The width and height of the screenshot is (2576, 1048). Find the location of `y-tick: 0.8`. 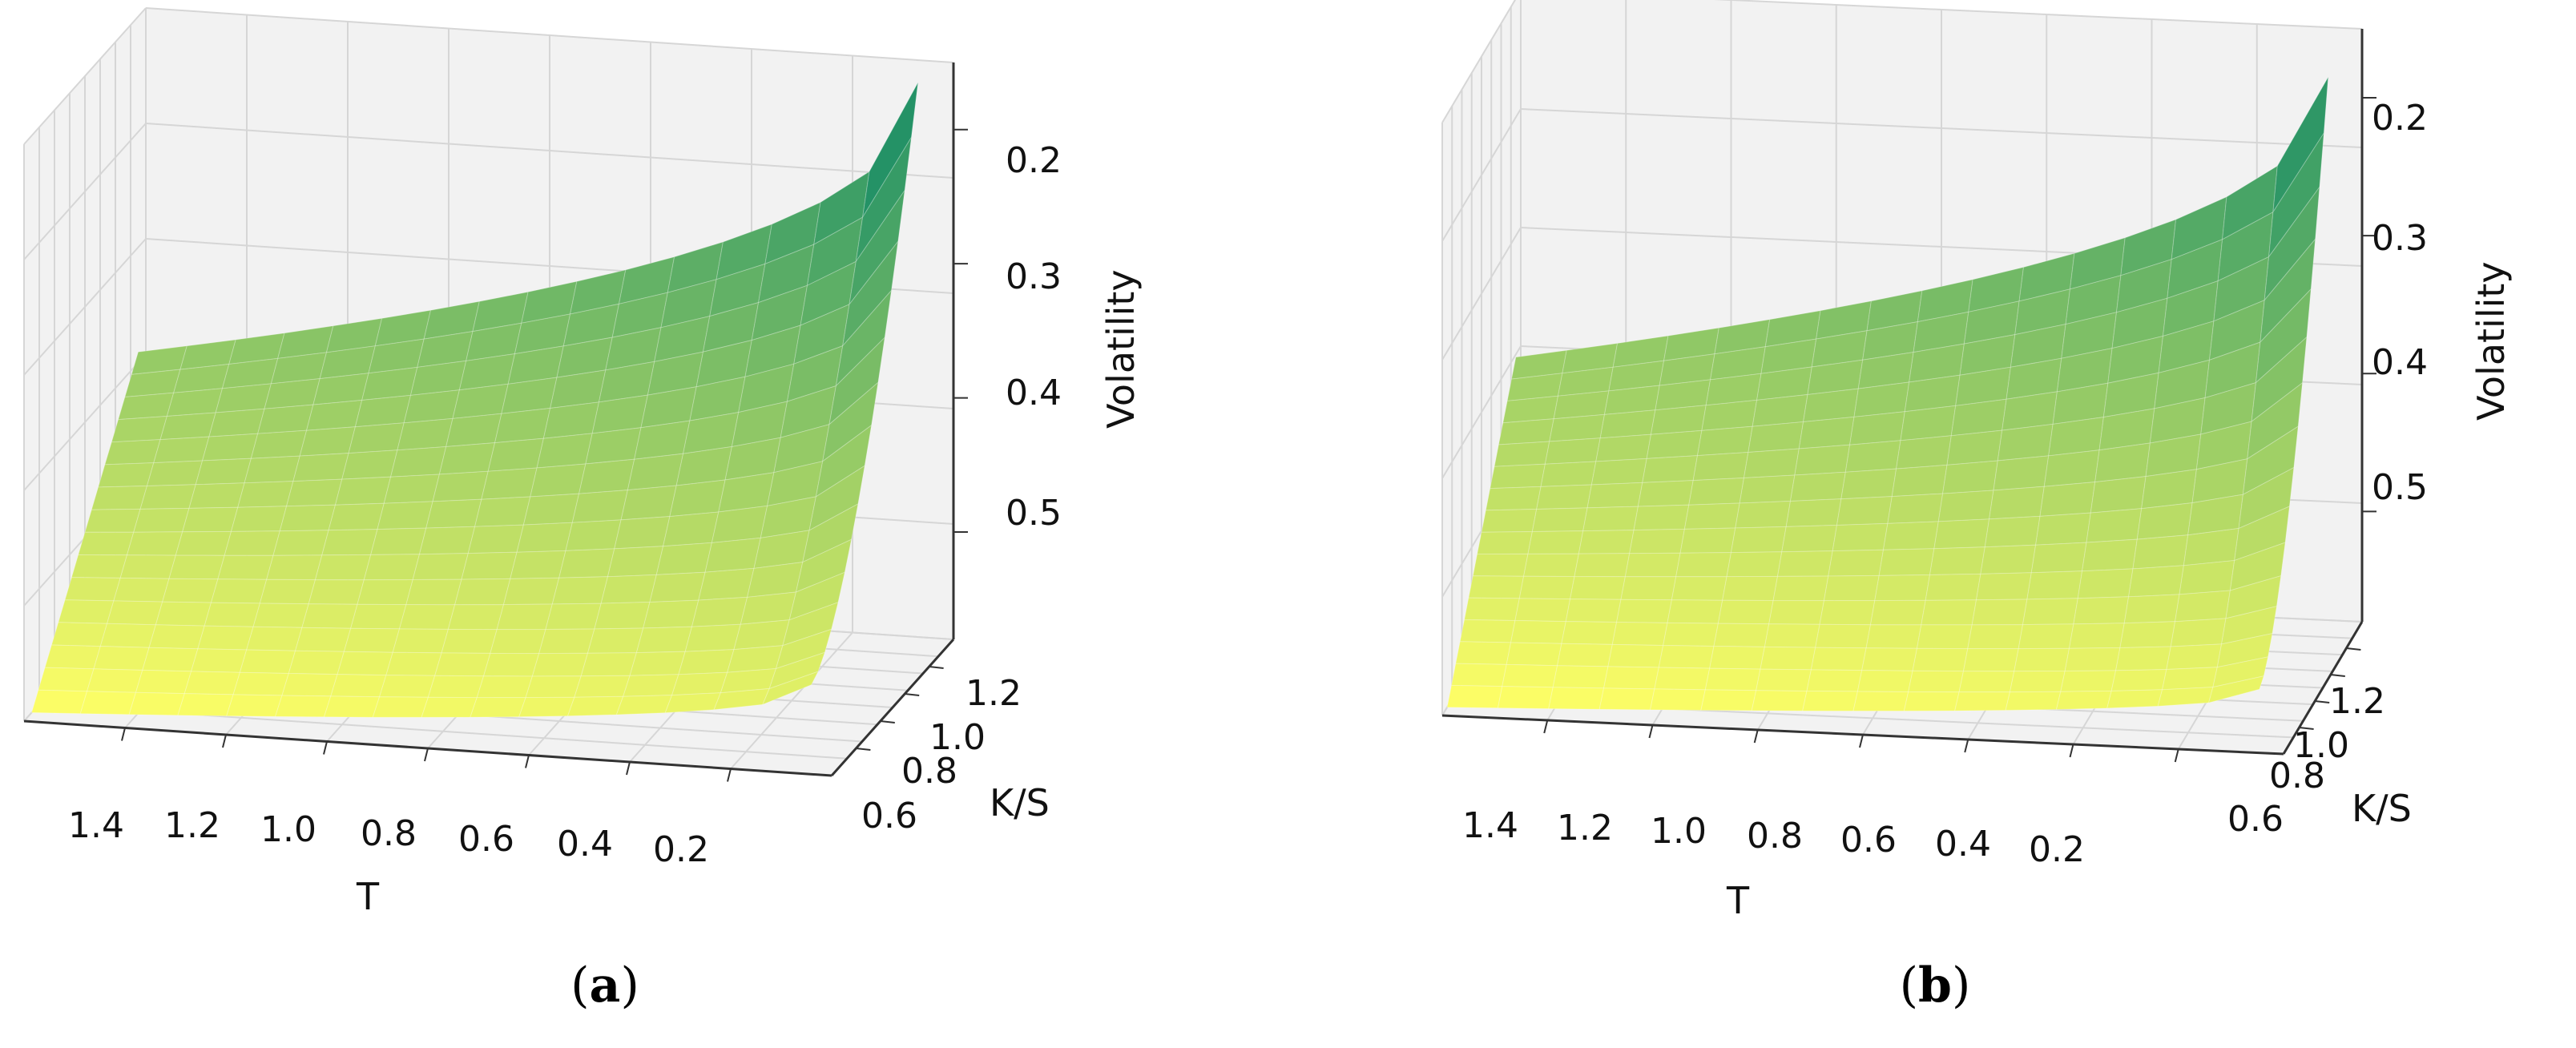

y-tick: 0.8 is located at coordinates (929, 771).